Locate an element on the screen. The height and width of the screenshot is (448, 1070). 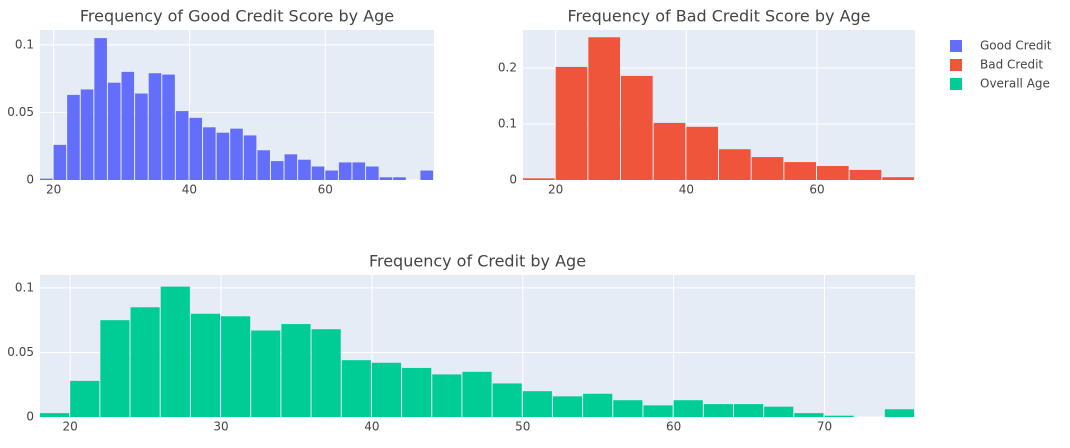
x-tick-label: 30 is located at coordinates (220, 427).